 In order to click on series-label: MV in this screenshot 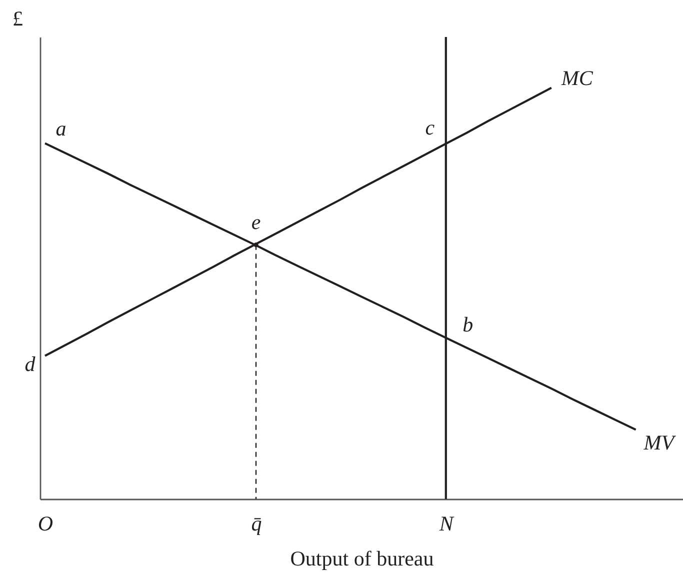, I will do `click(659, 442)`.